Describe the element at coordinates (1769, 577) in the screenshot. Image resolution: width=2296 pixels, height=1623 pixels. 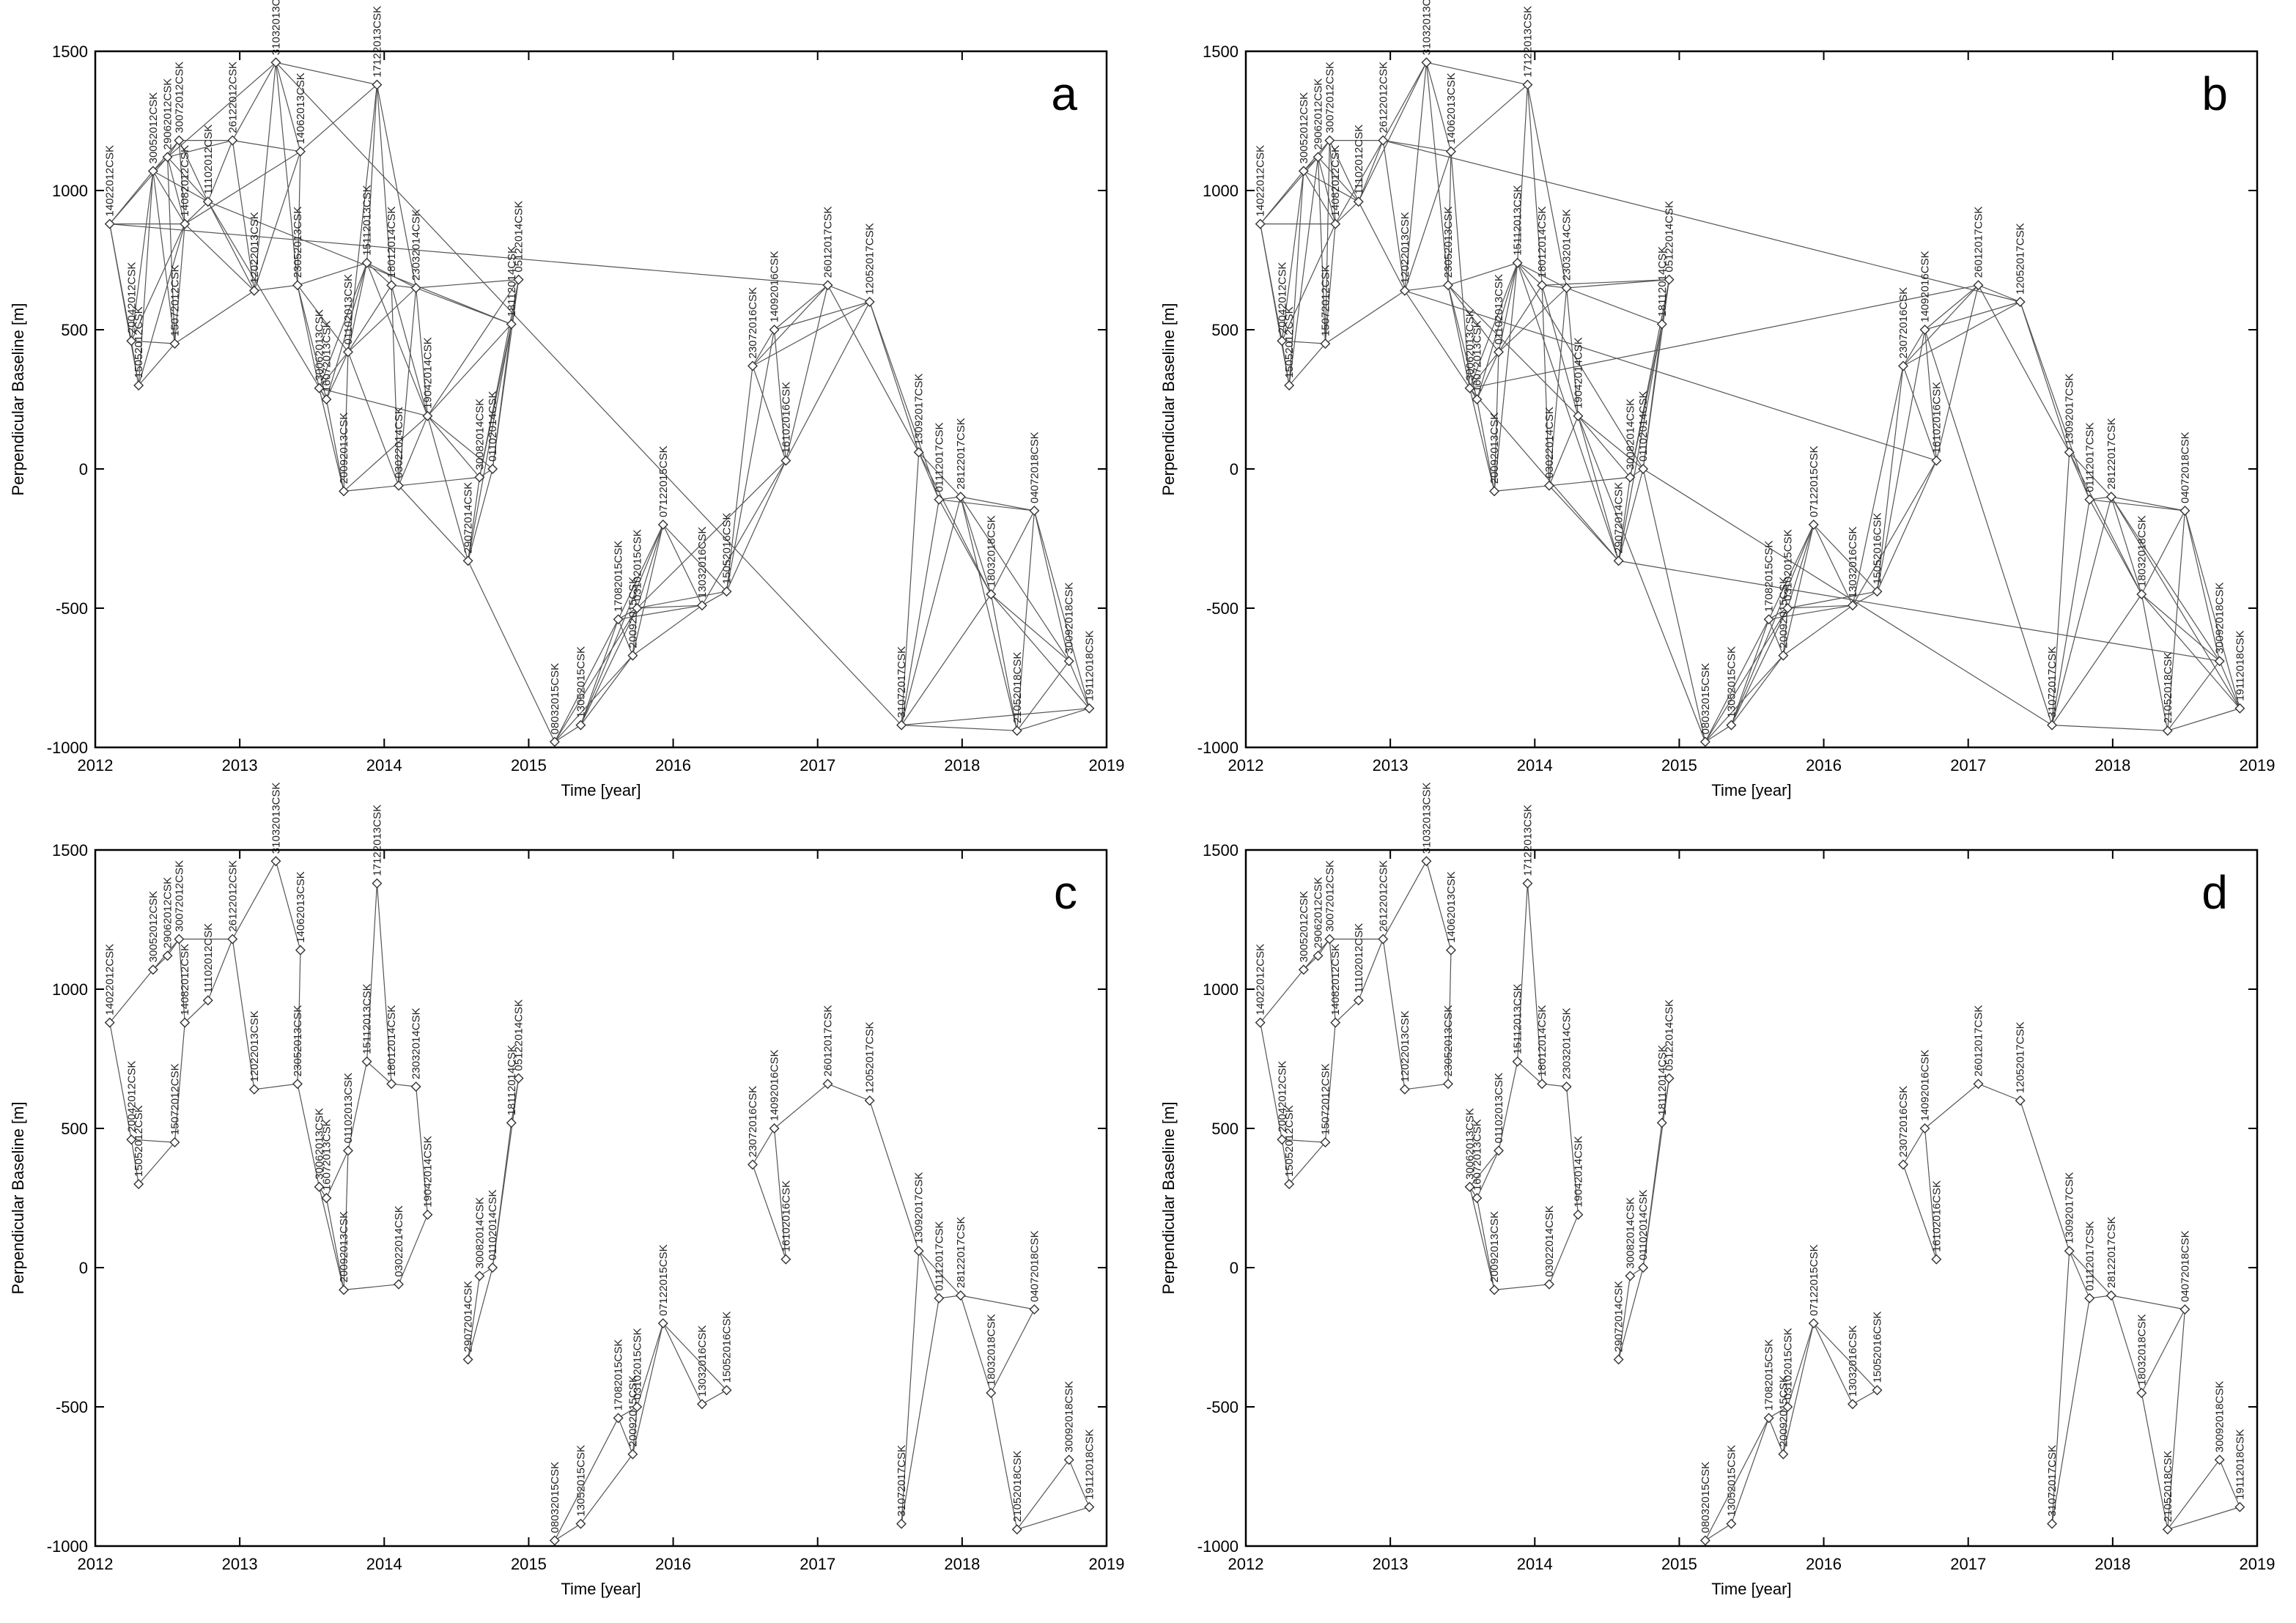
I see `acquisition-date-label: 17082015CSK` at that location.